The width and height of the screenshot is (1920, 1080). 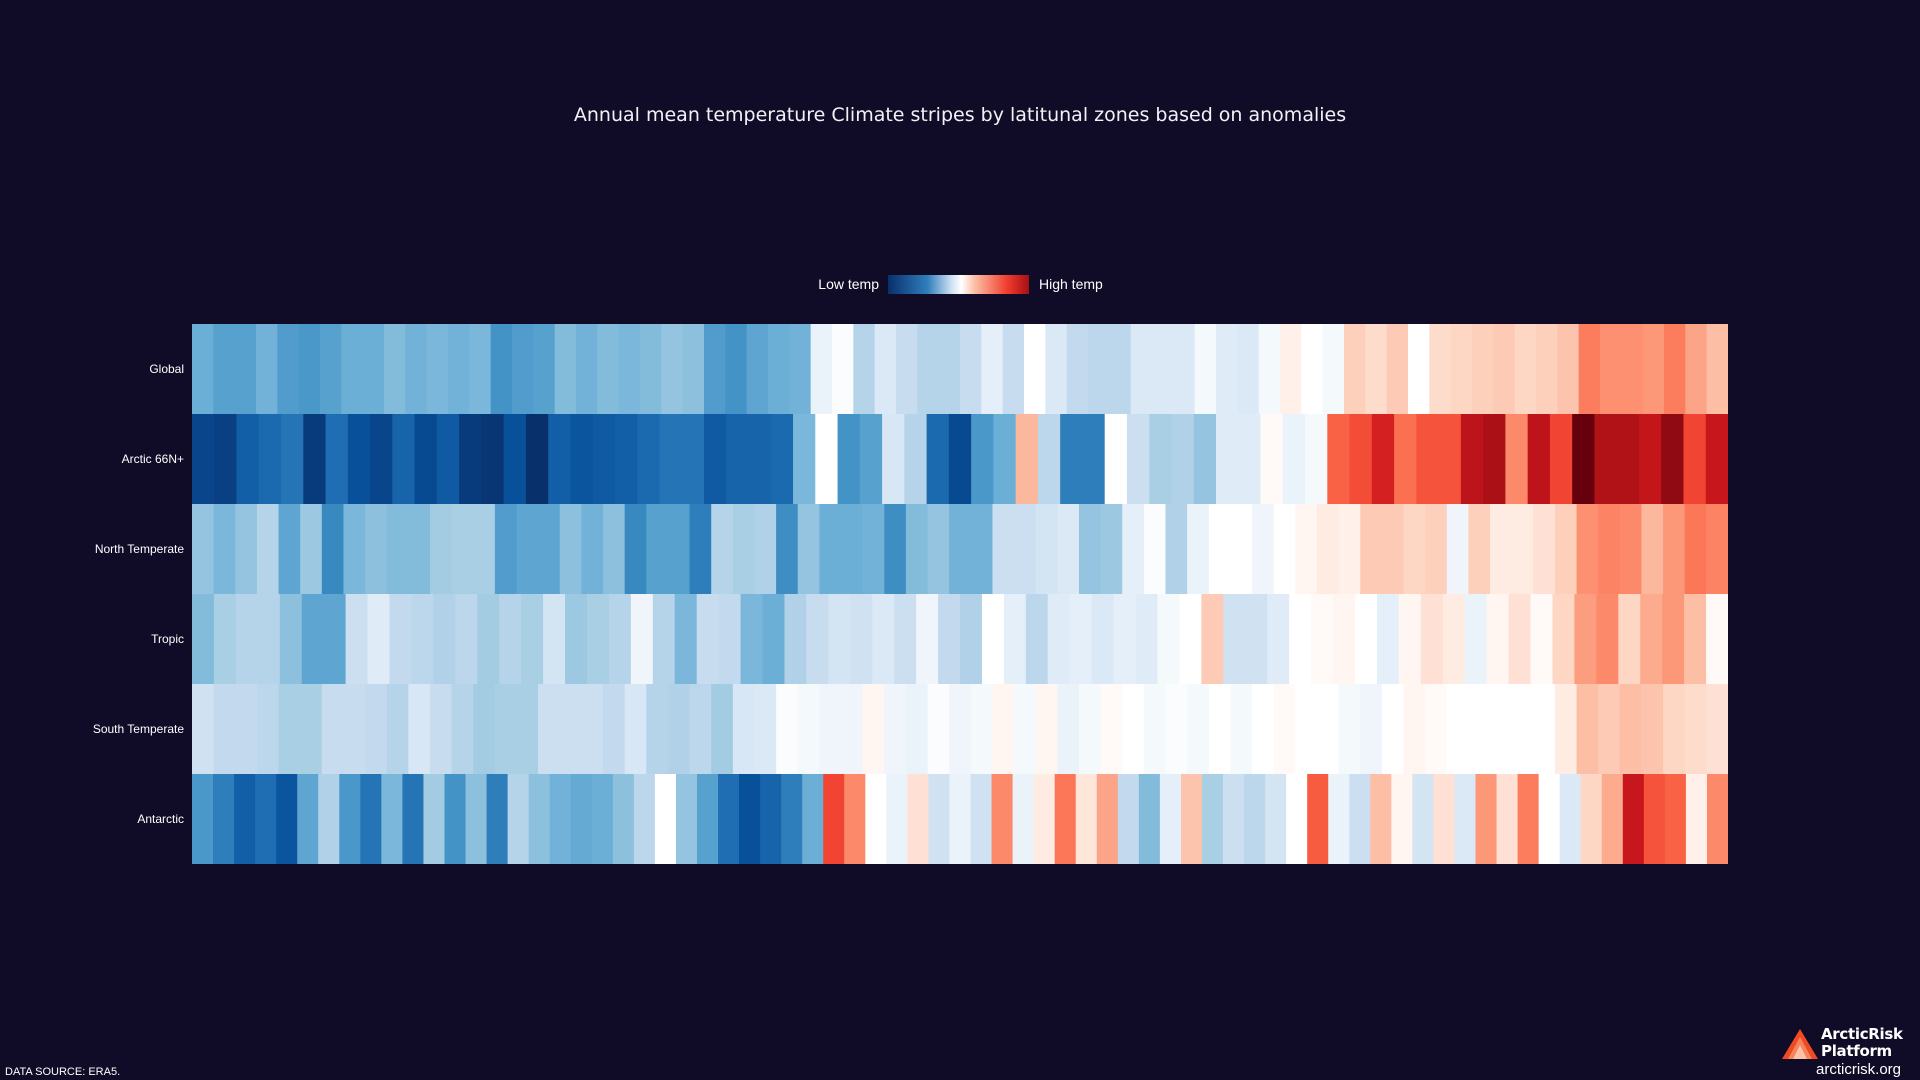 I want to click on heatmap-row-global, so click(x=960, y=369).